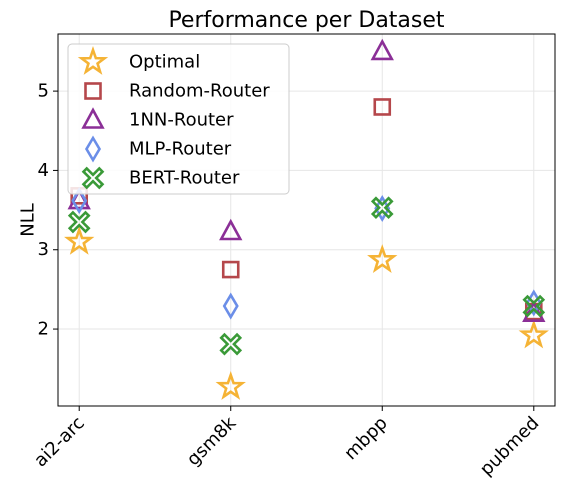 The width and height of the screenshot is (562, 495). What do you see at coordinates (230, 269) in the screenshot?
I see `marker-random-router-gsm8k` at bounding box center [230, 269].